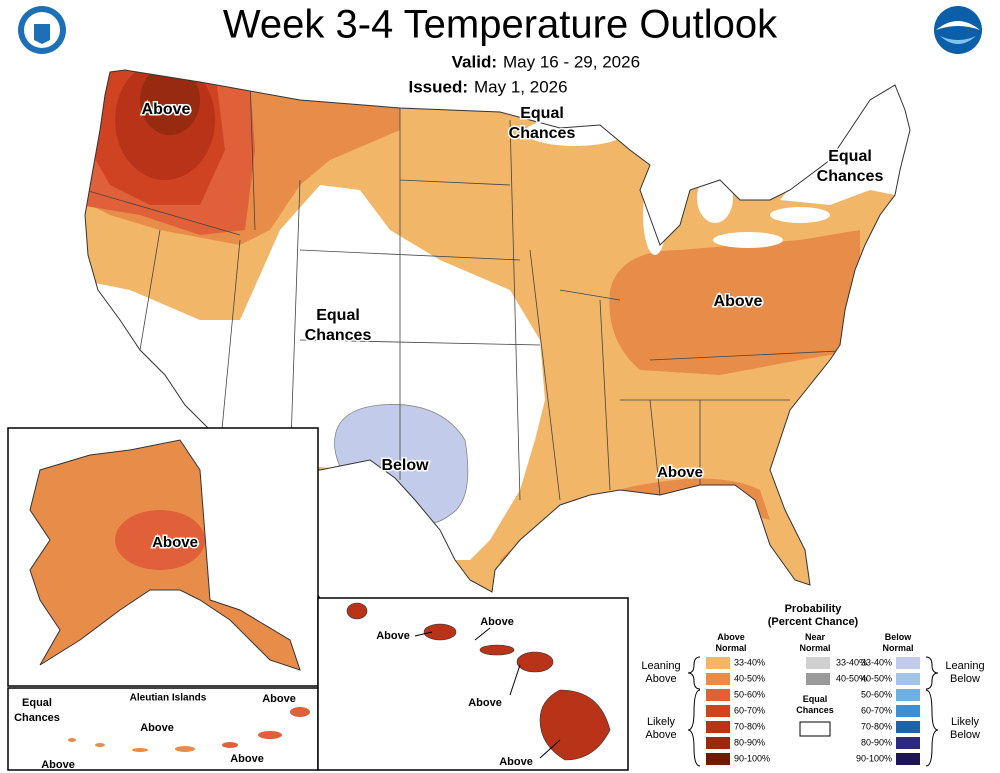 The image size is (1000, 773). Describe the element at coordinates (958, 30) in the screenshot. I see `noaa-logo` at that location.